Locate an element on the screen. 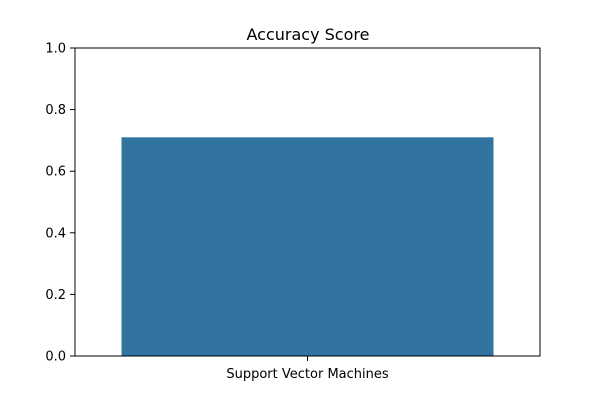 This screenshot has width=600, height=400. y-tick-label: 0.4 is located at coordinates (55, 233).